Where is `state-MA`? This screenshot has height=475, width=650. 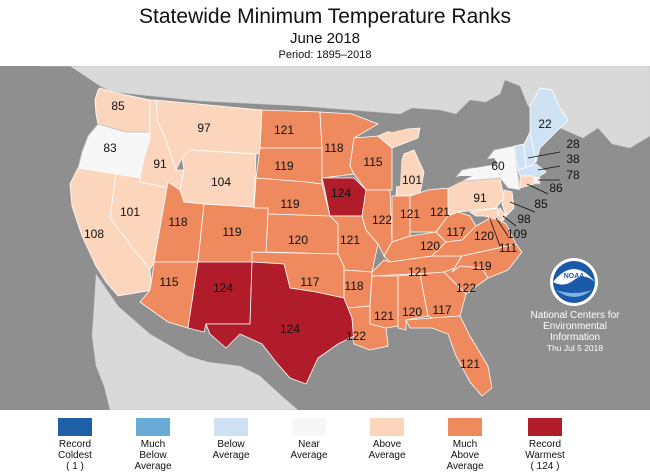 state-MA is located at coordinates (532, 170).